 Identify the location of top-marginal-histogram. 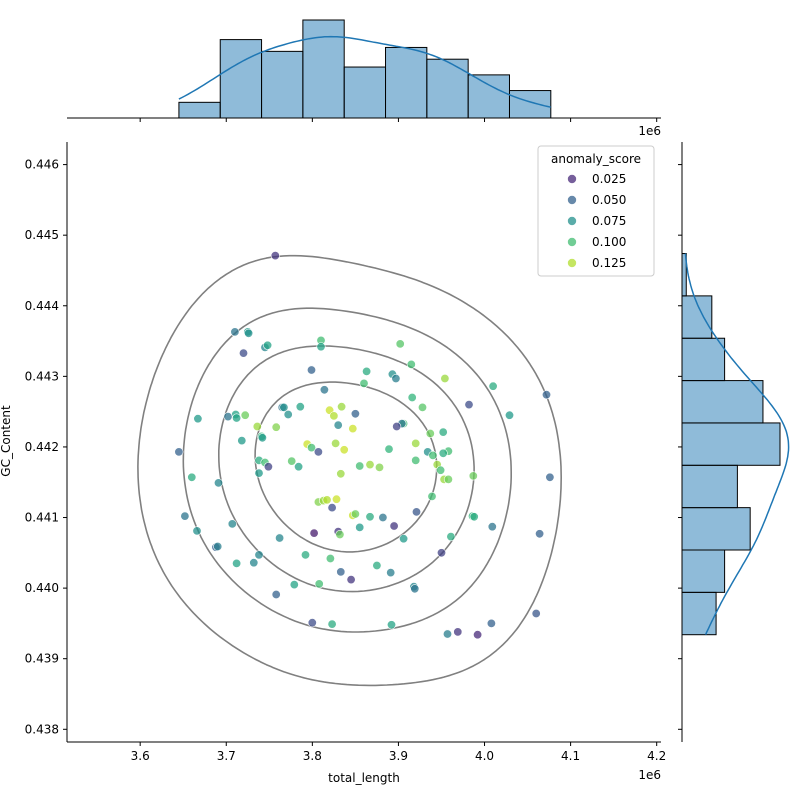
(365, 69).